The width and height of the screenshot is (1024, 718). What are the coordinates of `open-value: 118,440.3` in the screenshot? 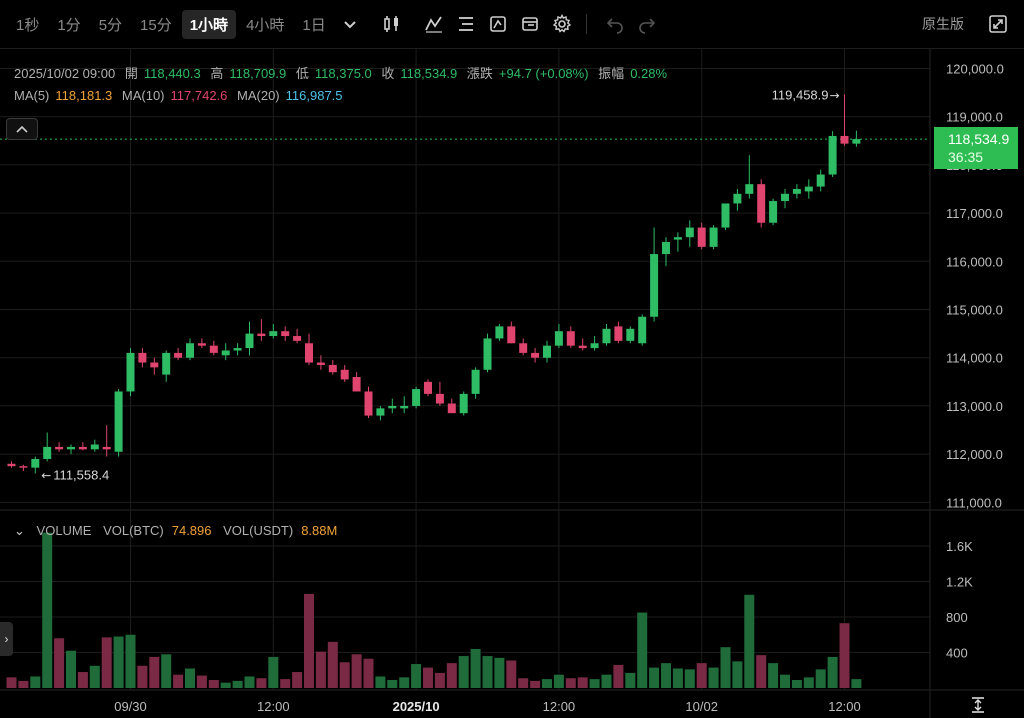 It's located at (172, 73).